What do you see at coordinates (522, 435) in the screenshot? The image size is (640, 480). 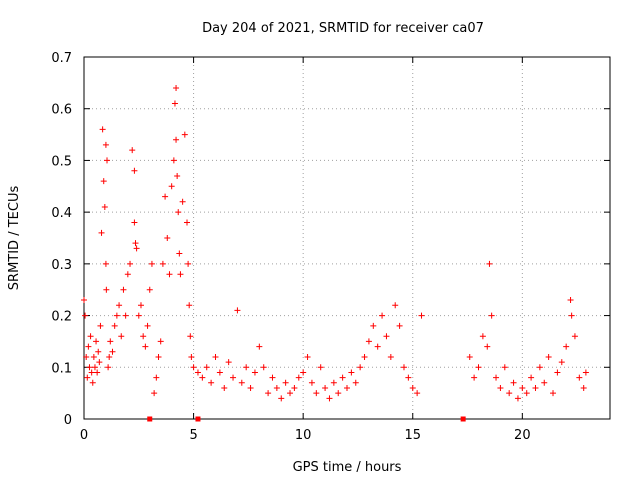 I see `x-tick-label: 20` at bounding box center [522, 435].